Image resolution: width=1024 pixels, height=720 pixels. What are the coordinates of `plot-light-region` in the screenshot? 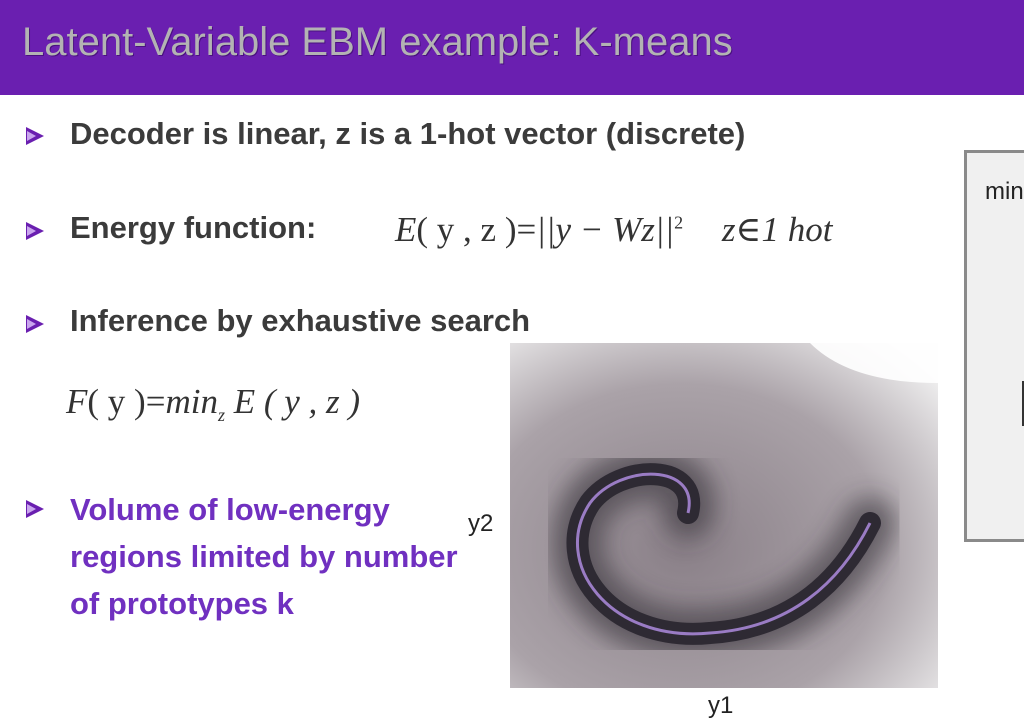 It's located at (724, 363).